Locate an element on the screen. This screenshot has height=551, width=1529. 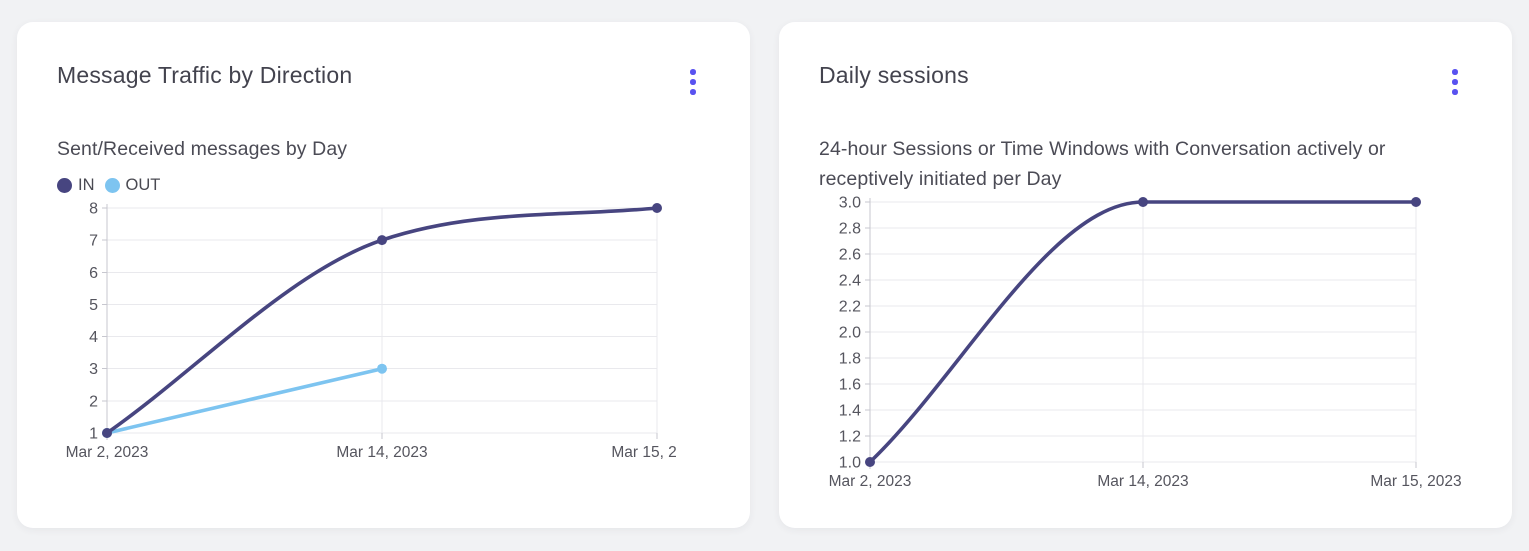
y-tick-label: 3 is located at coordinates (93, 369).